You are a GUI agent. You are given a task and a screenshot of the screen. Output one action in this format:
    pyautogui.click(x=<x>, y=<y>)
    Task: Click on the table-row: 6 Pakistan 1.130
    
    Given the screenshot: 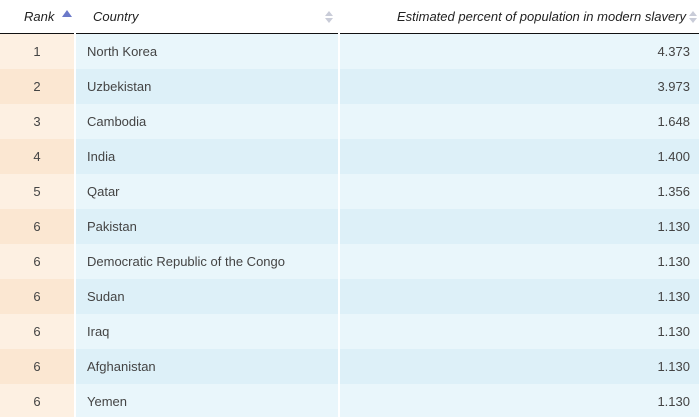 What is the action you would take?
    pyautogui.click(x=349, y=226)
    